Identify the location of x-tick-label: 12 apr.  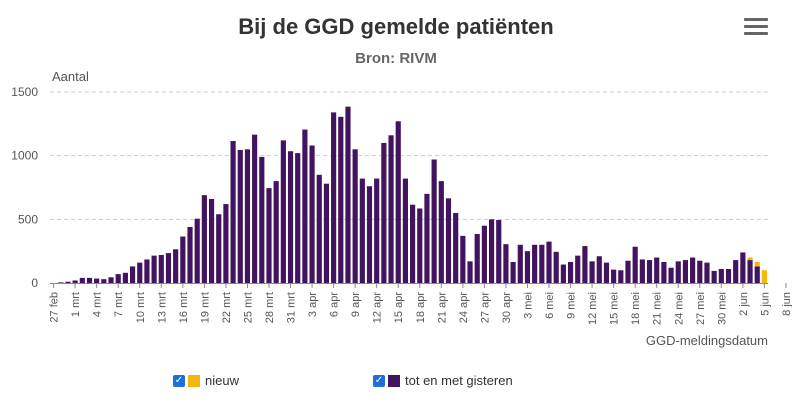
(378, 308).